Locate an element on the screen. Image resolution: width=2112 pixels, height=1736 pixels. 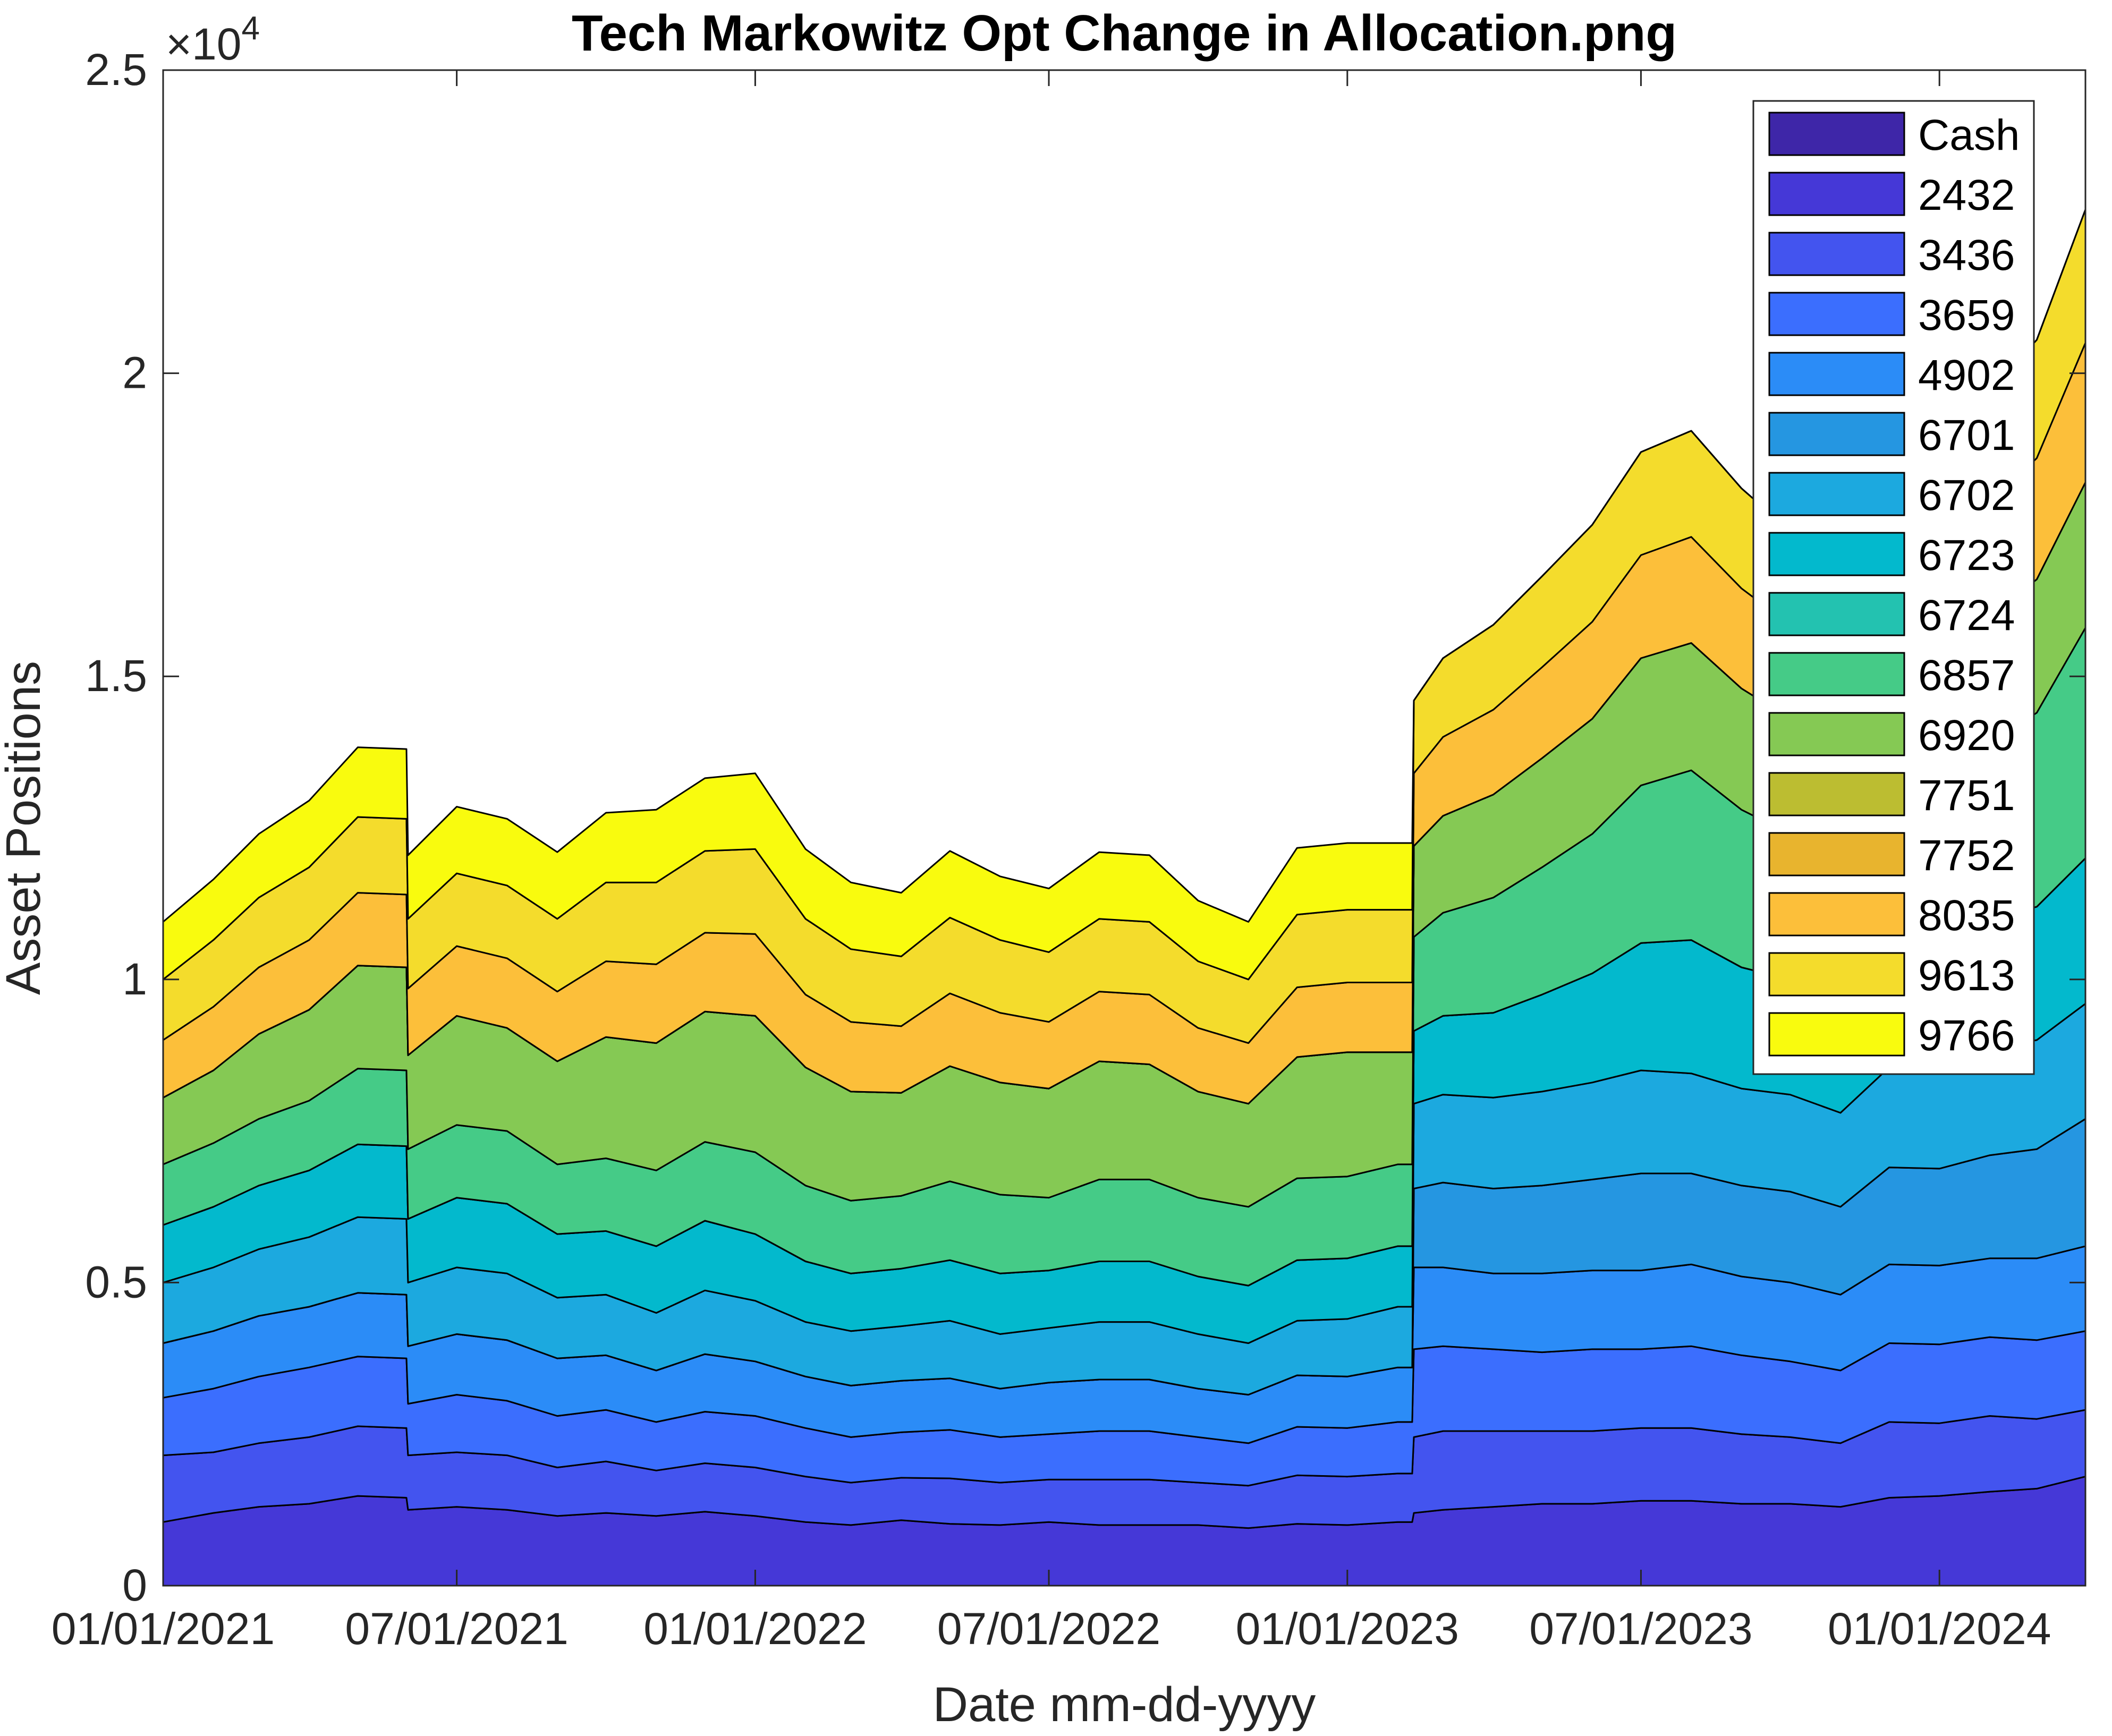
legend-label-8035: 8035 is located at coordinates (1967, 915).